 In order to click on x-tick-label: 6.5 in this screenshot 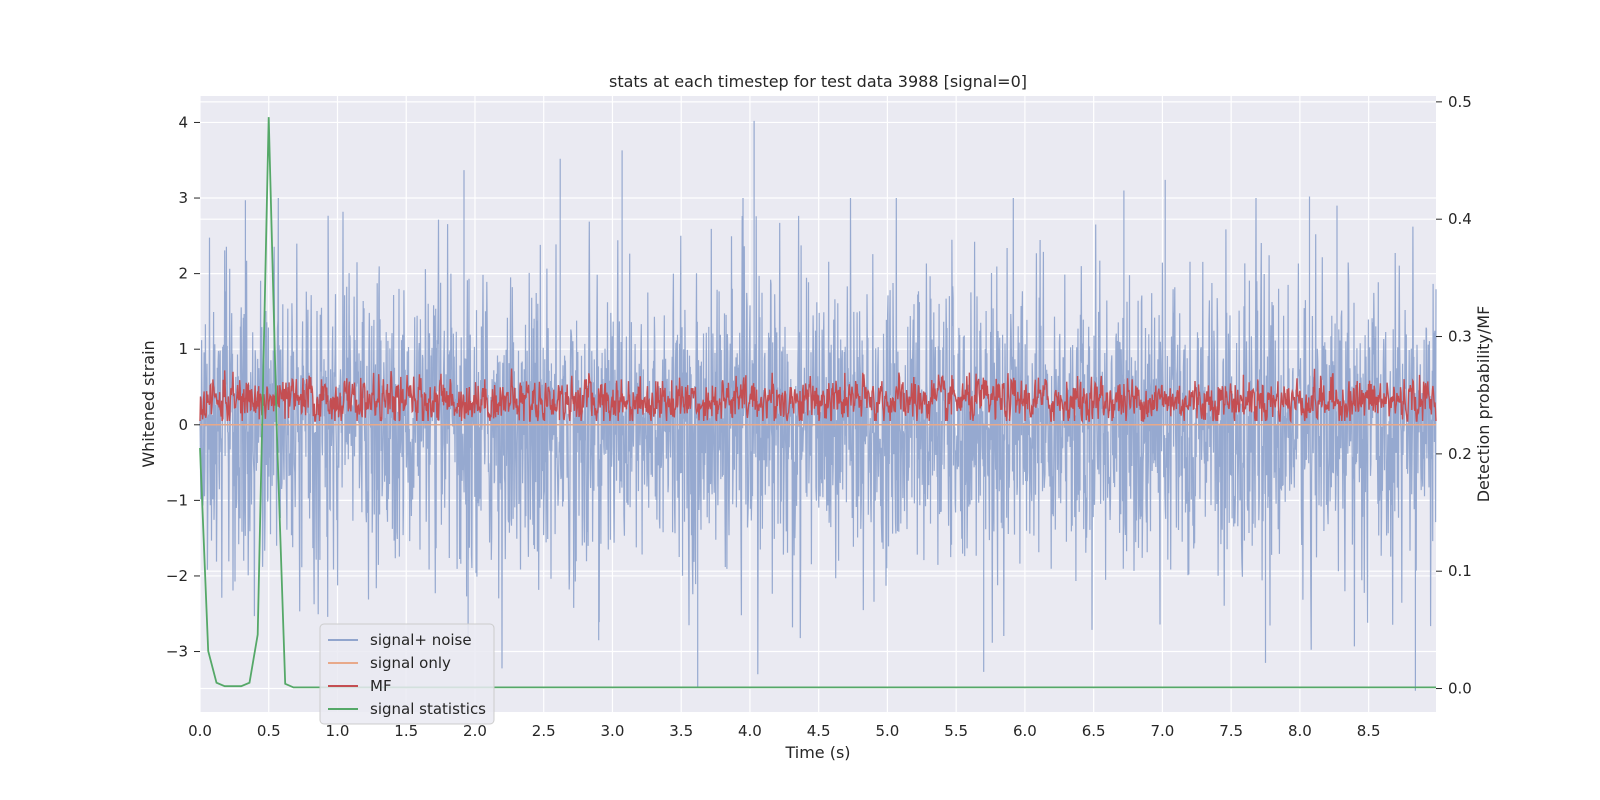, I will do `click(1094, 731)`.